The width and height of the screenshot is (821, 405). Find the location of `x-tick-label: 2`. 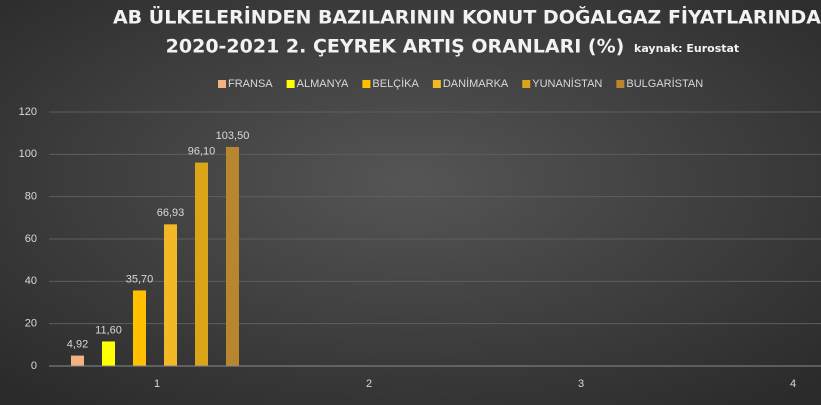

x-tick-label: 2 is located at coordinates (369, 384).